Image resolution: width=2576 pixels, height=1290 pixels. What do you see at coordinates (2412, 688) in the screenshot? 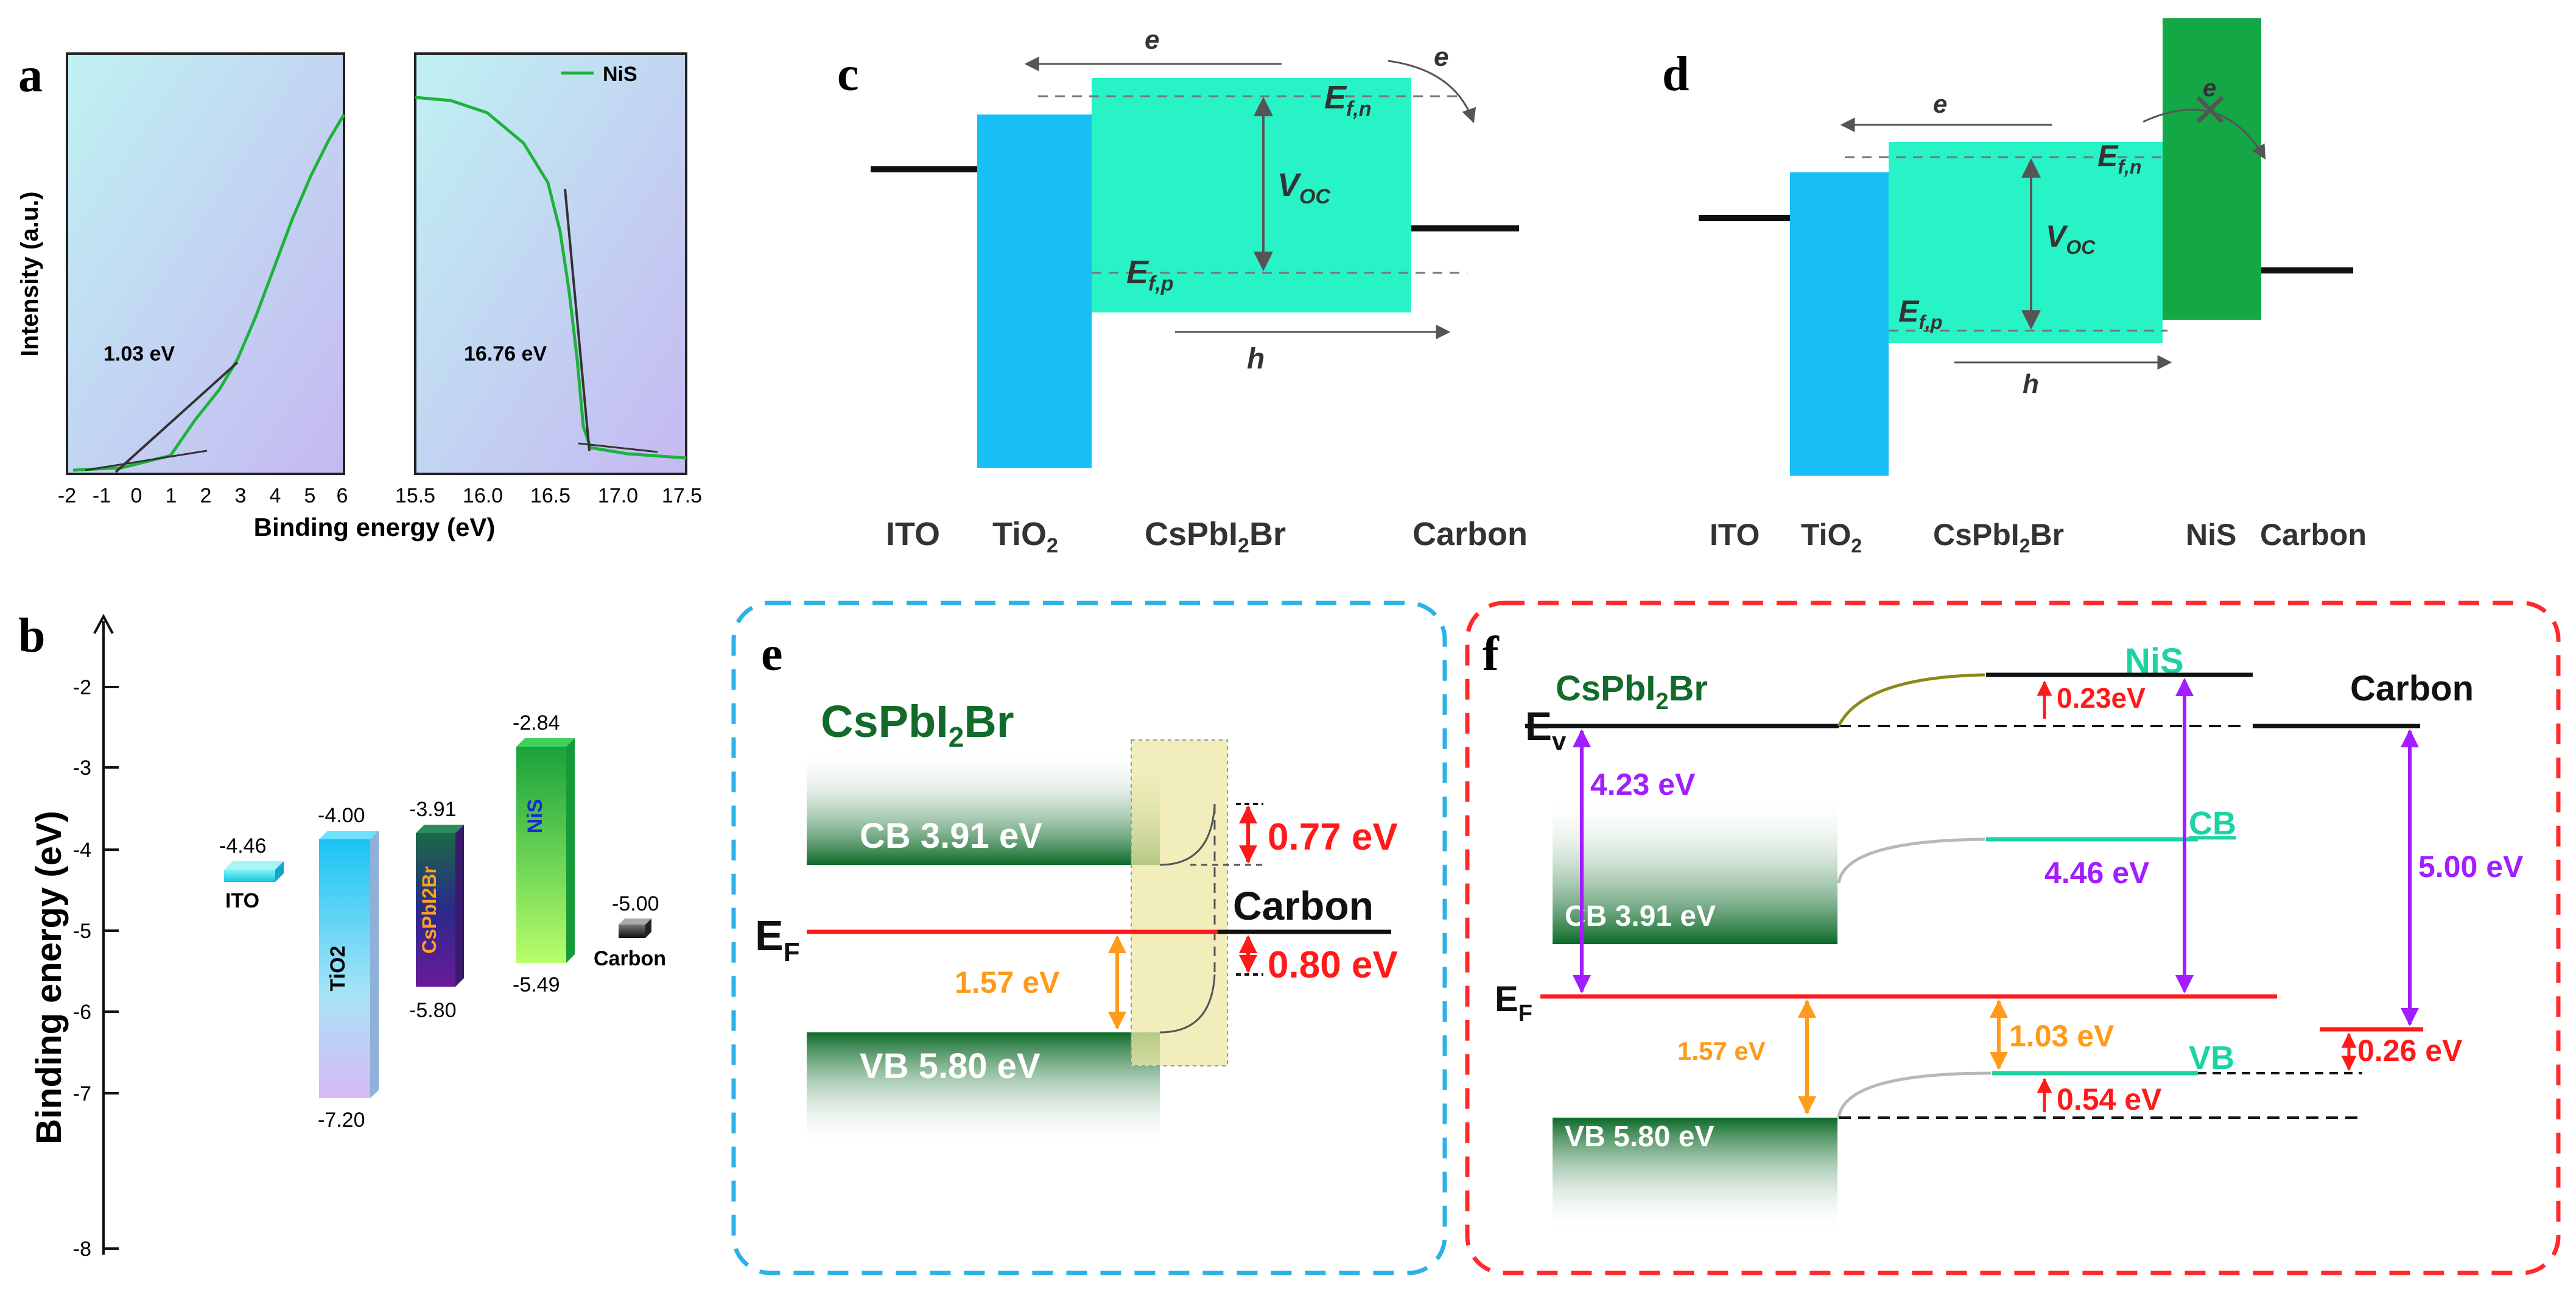
I see `panel-f-carbon: Carbon` at bounding box center [2412, 688].